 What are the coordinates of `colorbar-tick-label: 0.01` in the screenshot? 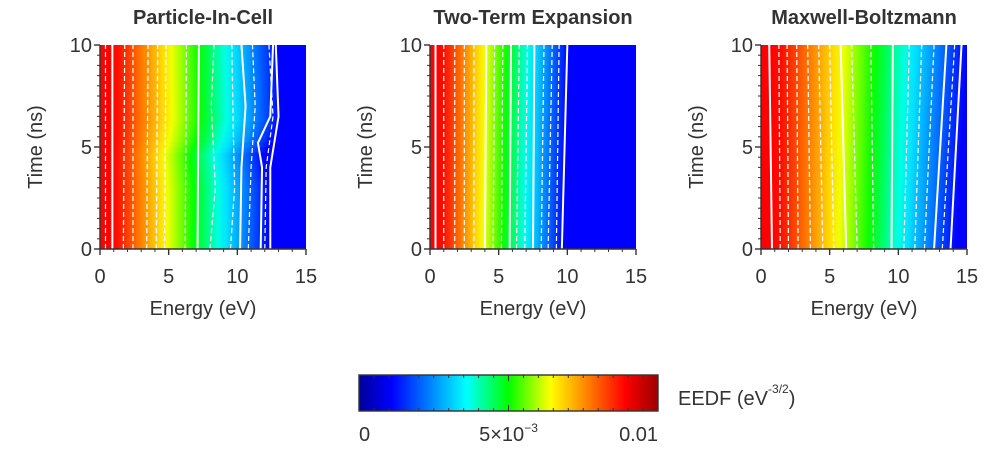 It's located at (638, 435).